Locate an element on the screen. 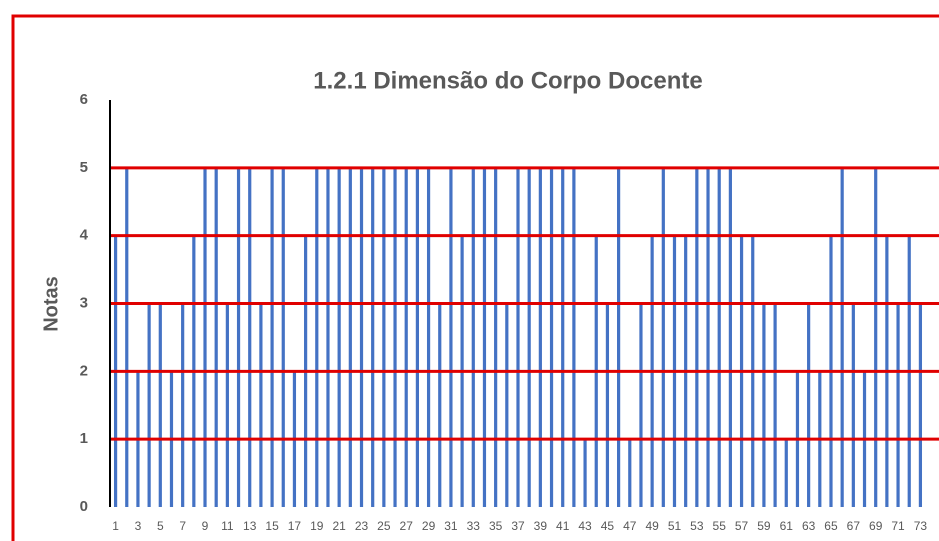  y-tick-label: 2 is located at coordinates (84, 370).